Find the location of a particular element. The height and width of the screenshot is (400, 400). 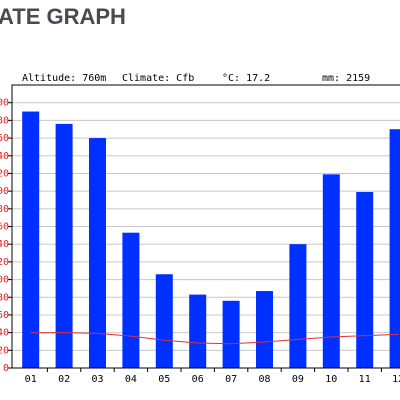

y-tick-label: 0 is located at coordinates (6, 368).